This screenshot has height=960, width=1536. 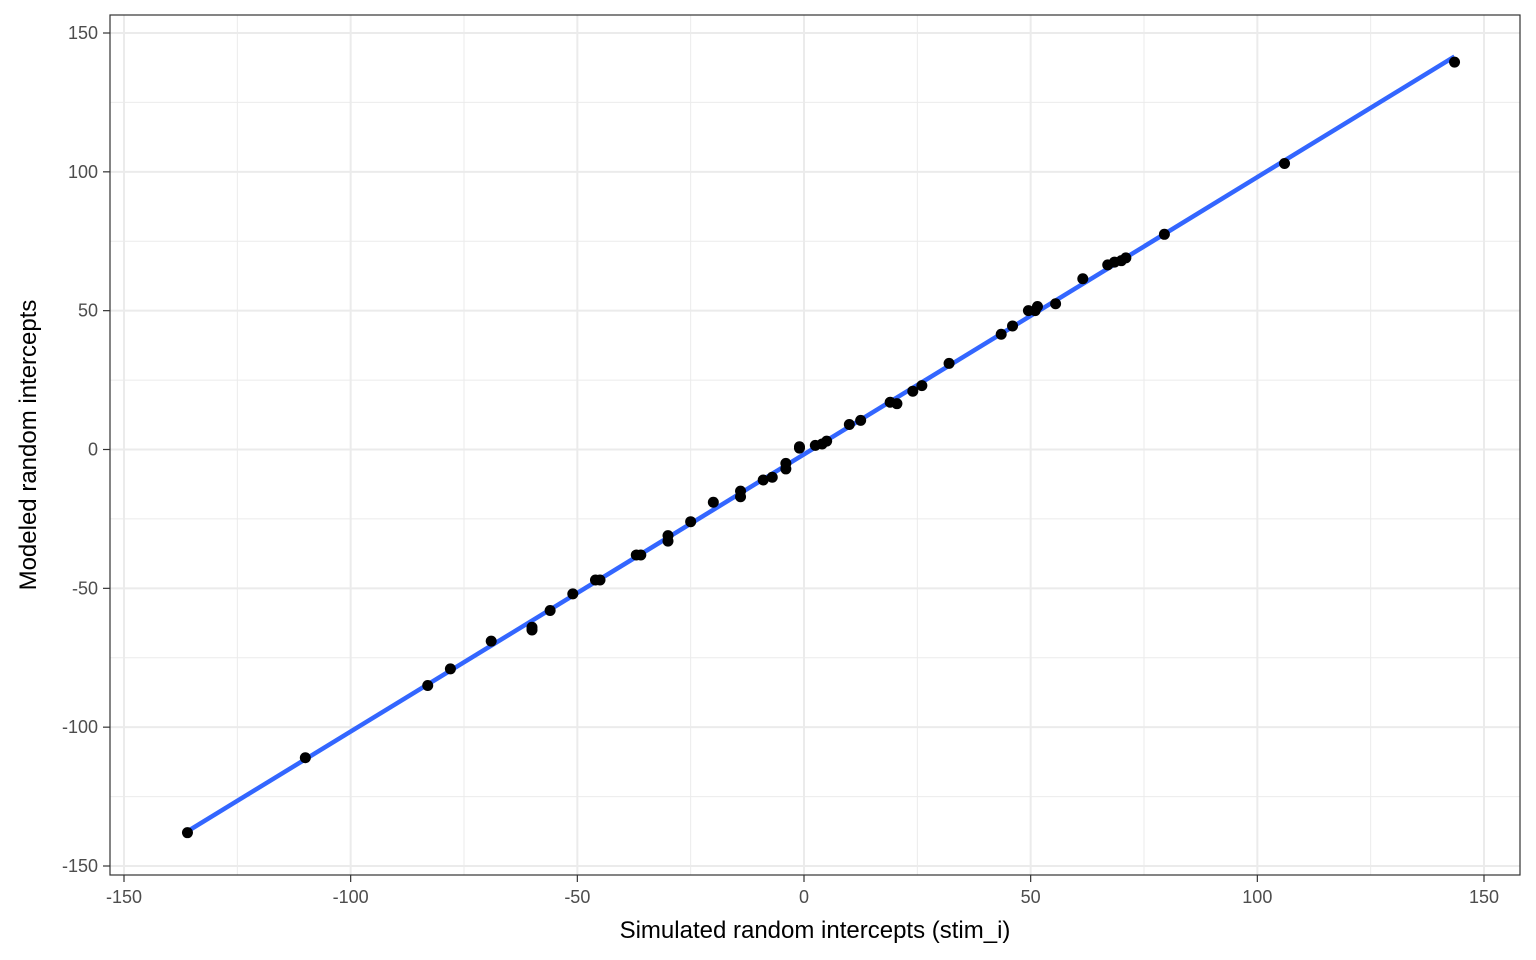 I want to click on x-tick-label: 0, so click(x=804, y=897).